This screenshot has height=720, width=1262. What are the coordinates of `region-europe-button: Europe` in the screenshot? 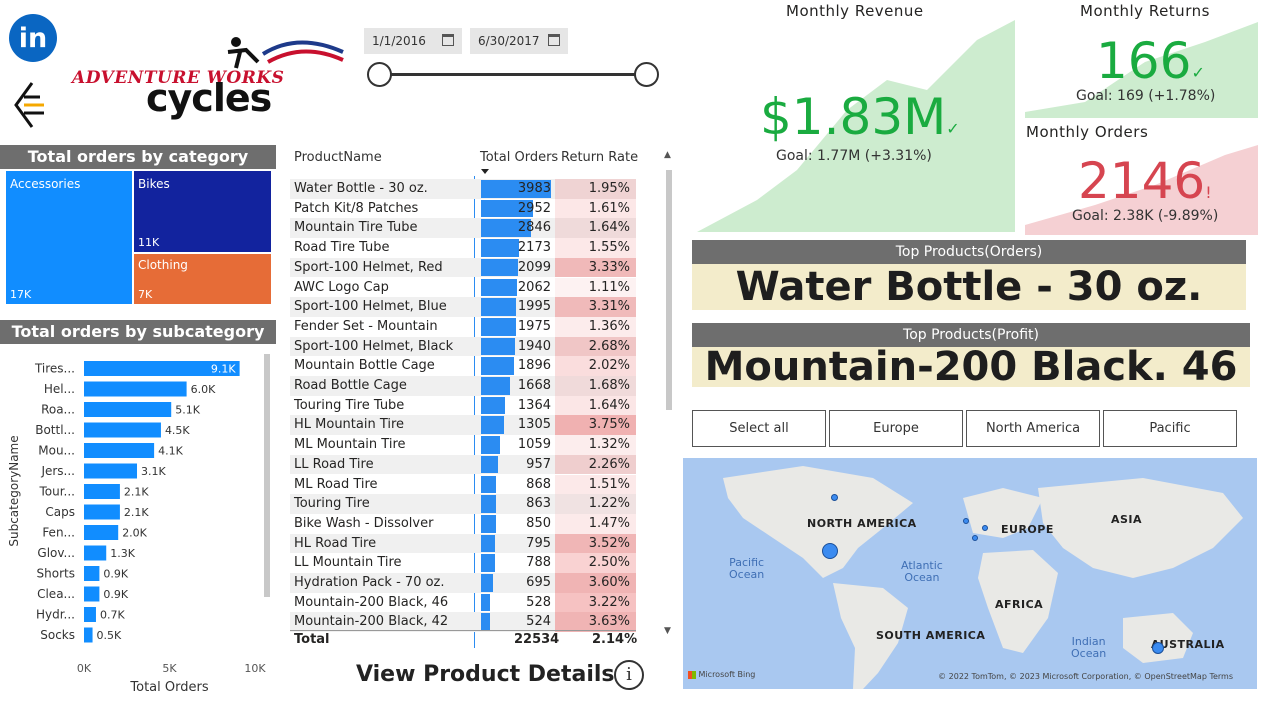 It's located at (896, 428).